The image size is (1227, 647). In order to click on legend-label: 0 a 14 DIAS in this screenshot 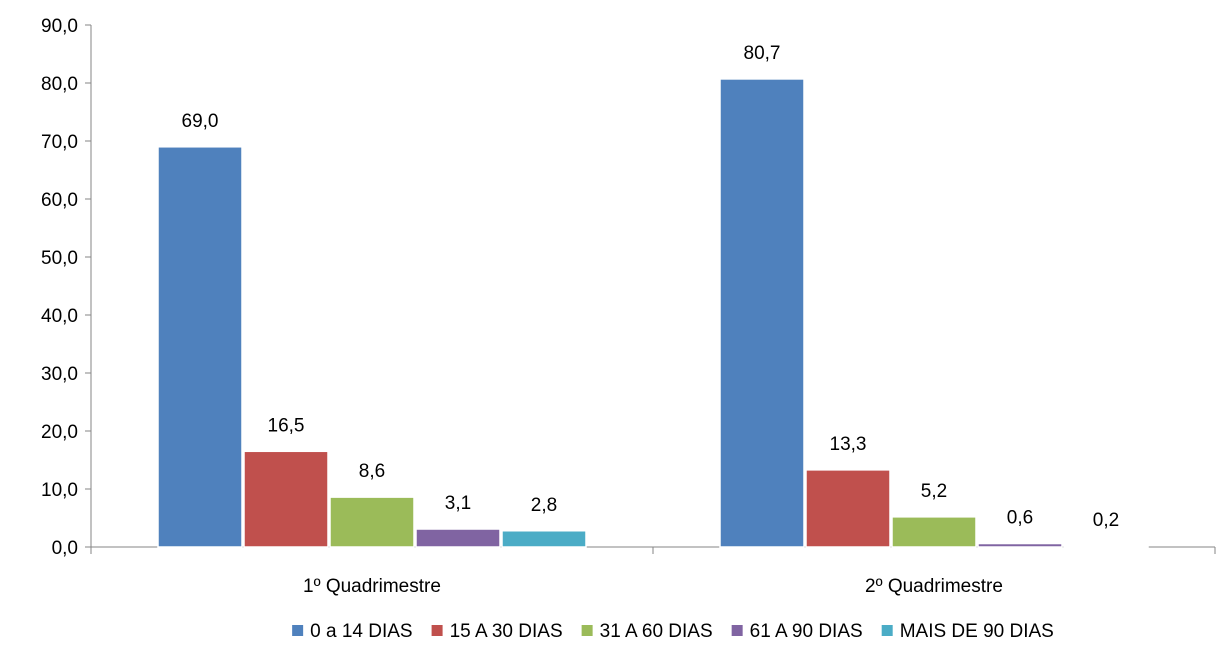, I will do `click(361, 631)`.